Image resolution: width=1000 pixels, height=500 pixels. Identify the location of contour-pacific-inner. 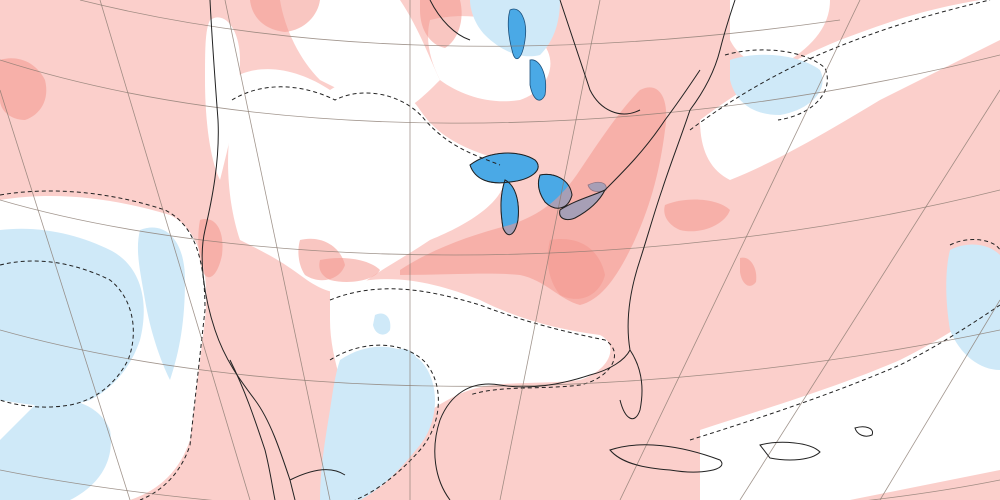
(67, 334).